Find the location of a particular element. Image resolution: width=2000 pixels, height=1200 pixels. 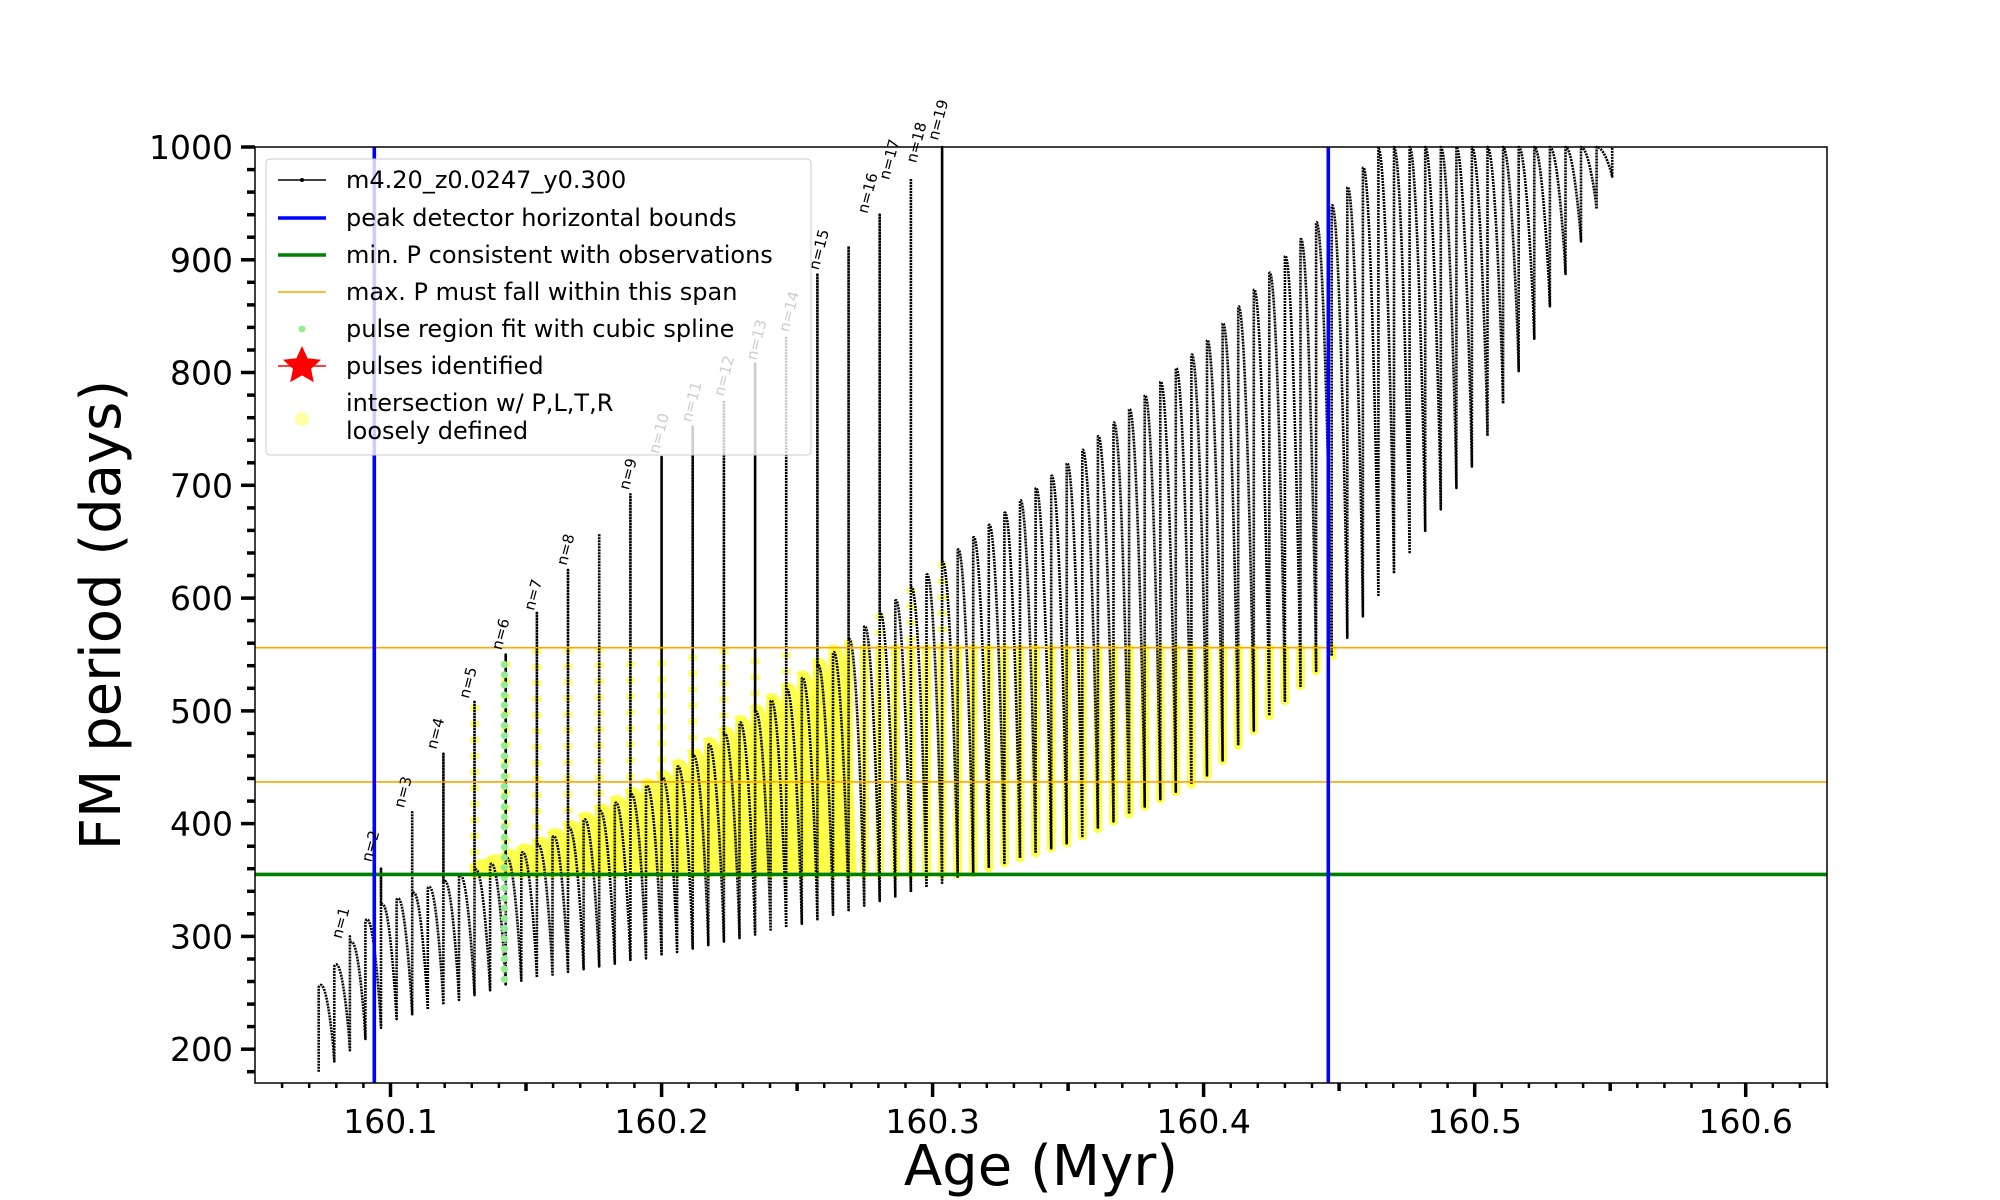

x-tick-label: 160.2 is located at coordinates (661, 1121).